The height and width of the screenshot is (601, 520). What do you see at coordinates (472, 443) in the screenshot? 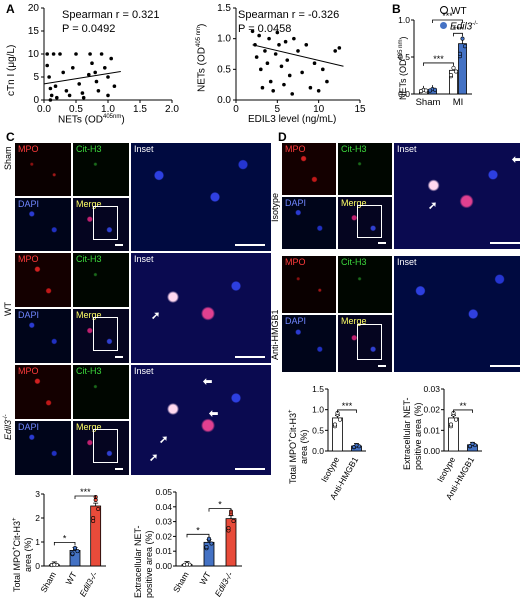
I see `d2-dot` at bounding box center [472, 443].